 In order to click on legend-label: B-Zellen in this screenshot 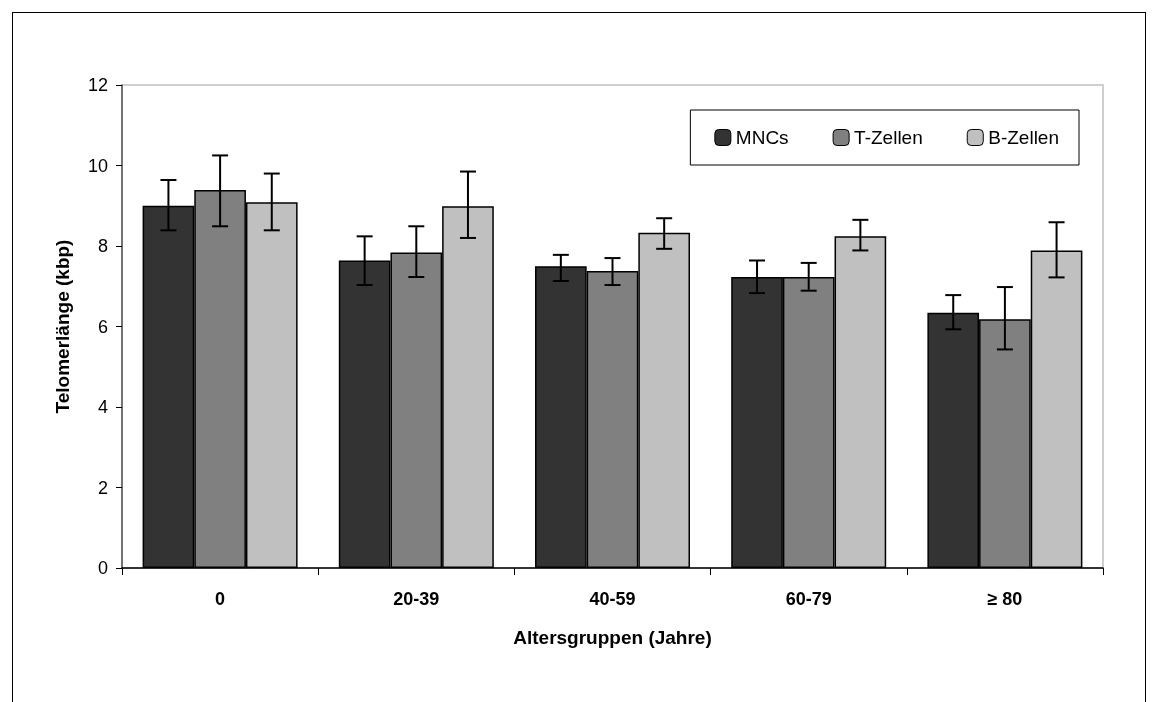, I will do `click(1023, 137)`.